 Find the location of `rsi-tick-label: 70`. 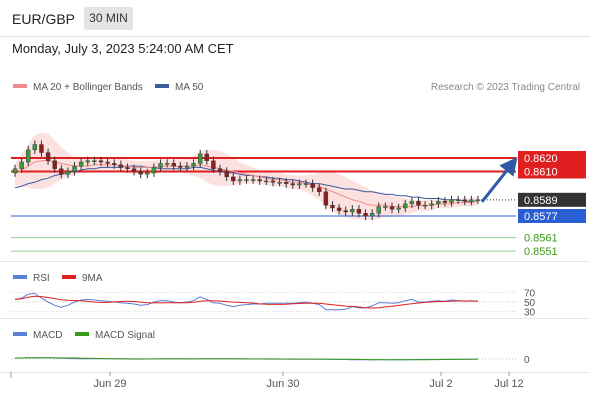

rsi-tick-label: 70 is located at coordinates (530, 294).